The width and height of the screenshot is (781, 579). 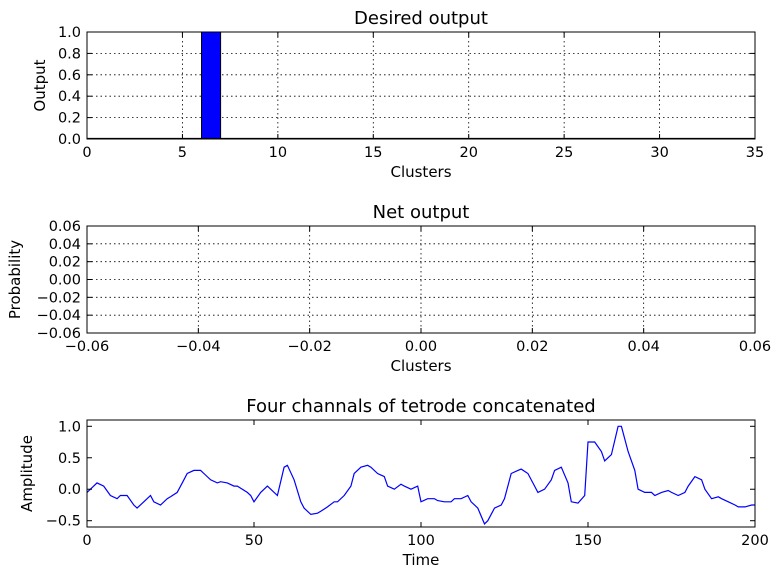 I want to click on x-tick-label: 0.00, so click(x=421, y=347).